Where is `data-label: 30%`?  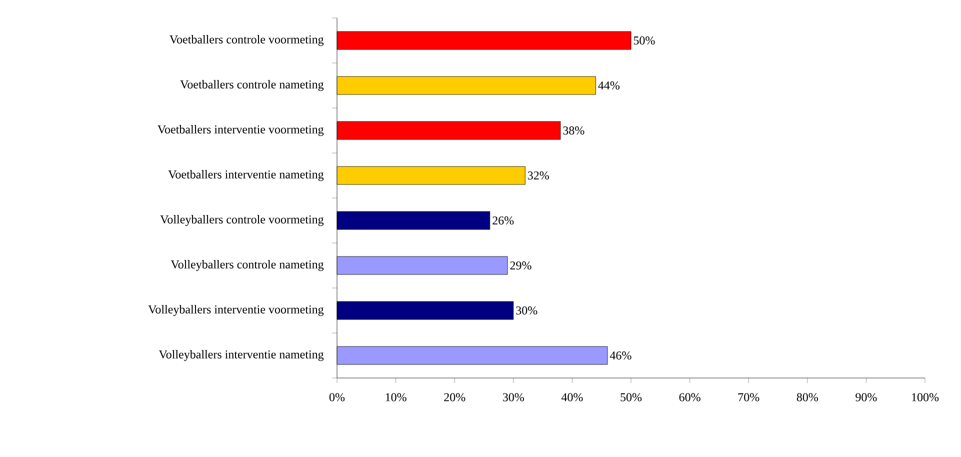 data-label: 30% is located at coordinates (527, 310).